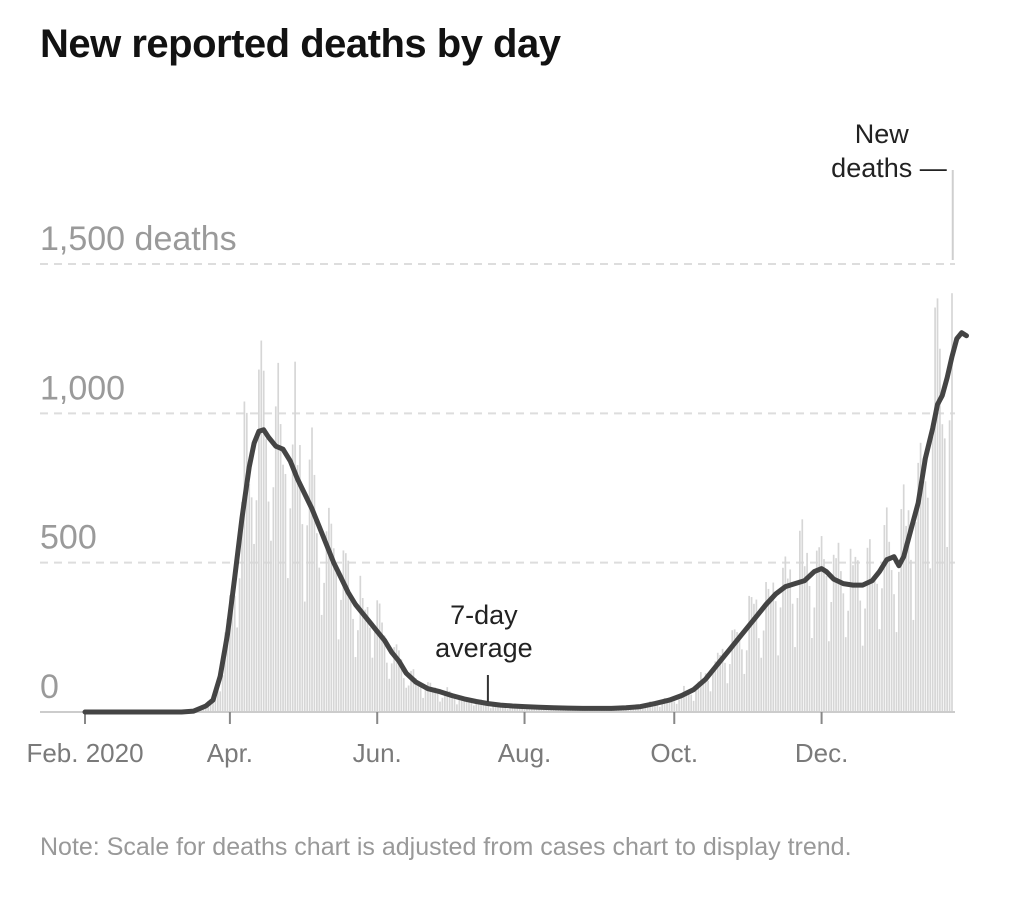 Image resolution: width=1024 pixels, height=921 pixels. What do you see at coordinates (230, 753) in the screenshot?
I see `x-tick-label: Apr.` at bounding box center [230, 753].